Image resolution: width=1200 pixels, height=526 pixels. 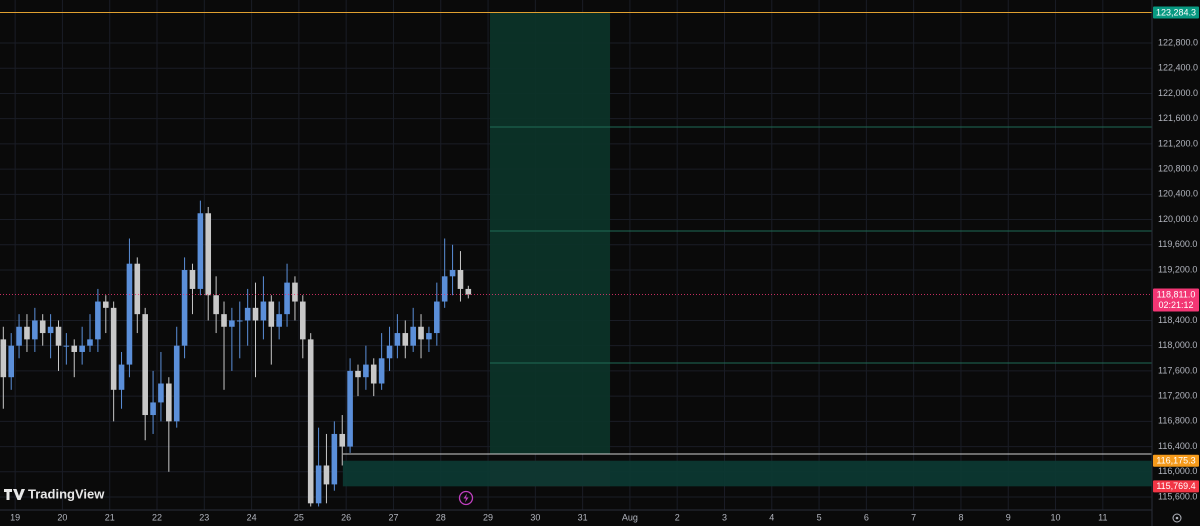 What do you see at coordinates (1178, 194) in the screenshot?
I see `y-tick-label: 120,400.0` at bounding box center [1178, 194].